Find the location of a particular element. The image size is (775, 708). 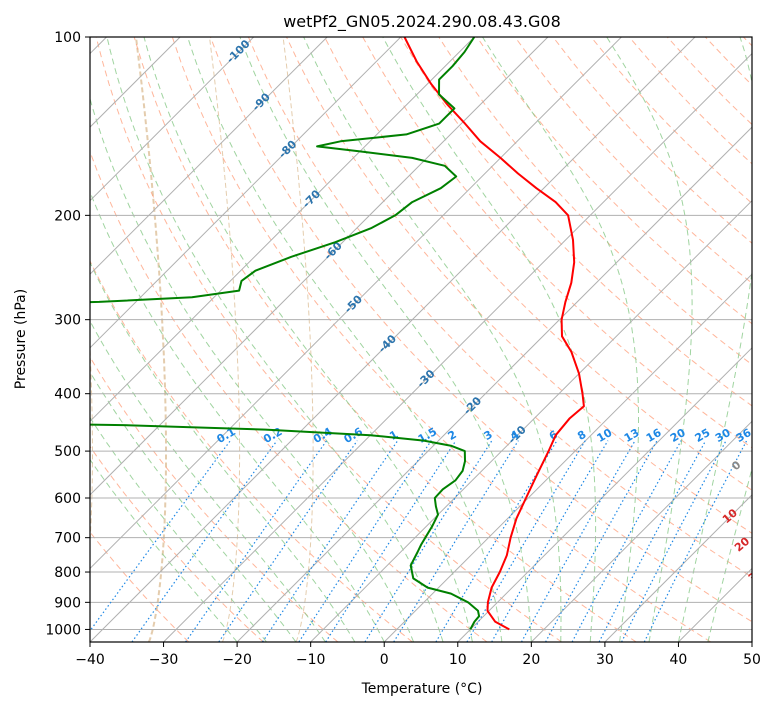

x-tick-label: −30 is located at coordinates (164, 660).